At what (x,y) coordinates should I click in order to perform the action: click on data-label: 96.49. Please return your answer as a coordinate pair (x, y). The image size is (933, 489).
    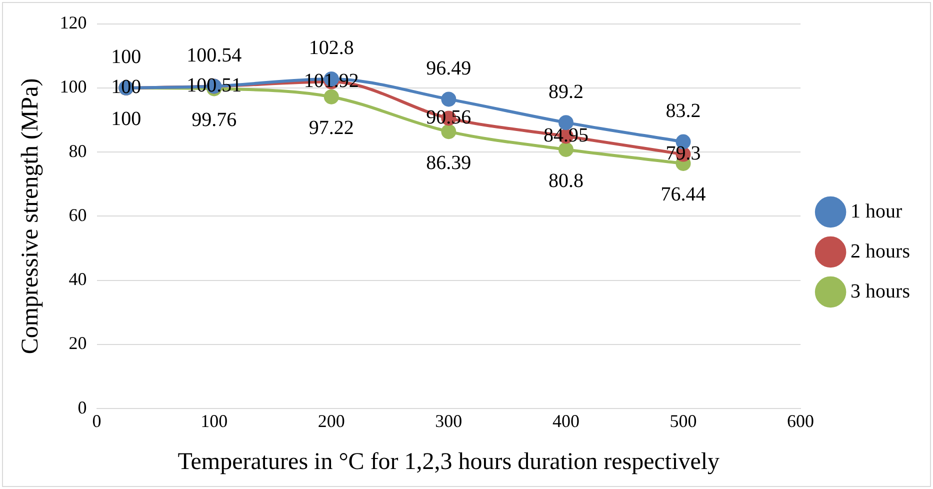
    Looking at the image, I should click on (449, 68).